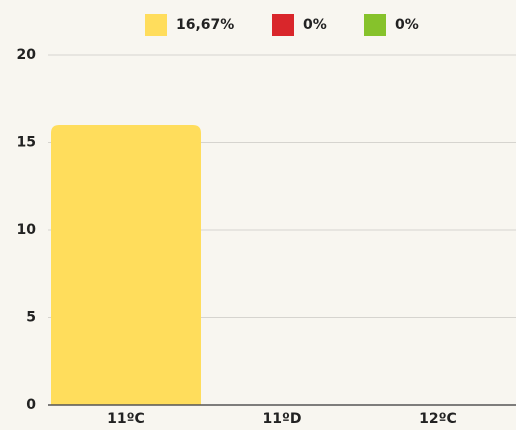 The height and width of the screenshot is (430, 516). Describe the element at coordinates (126, 419) in the screenshot. I see `x-tick-label: 11ºC` at that location.